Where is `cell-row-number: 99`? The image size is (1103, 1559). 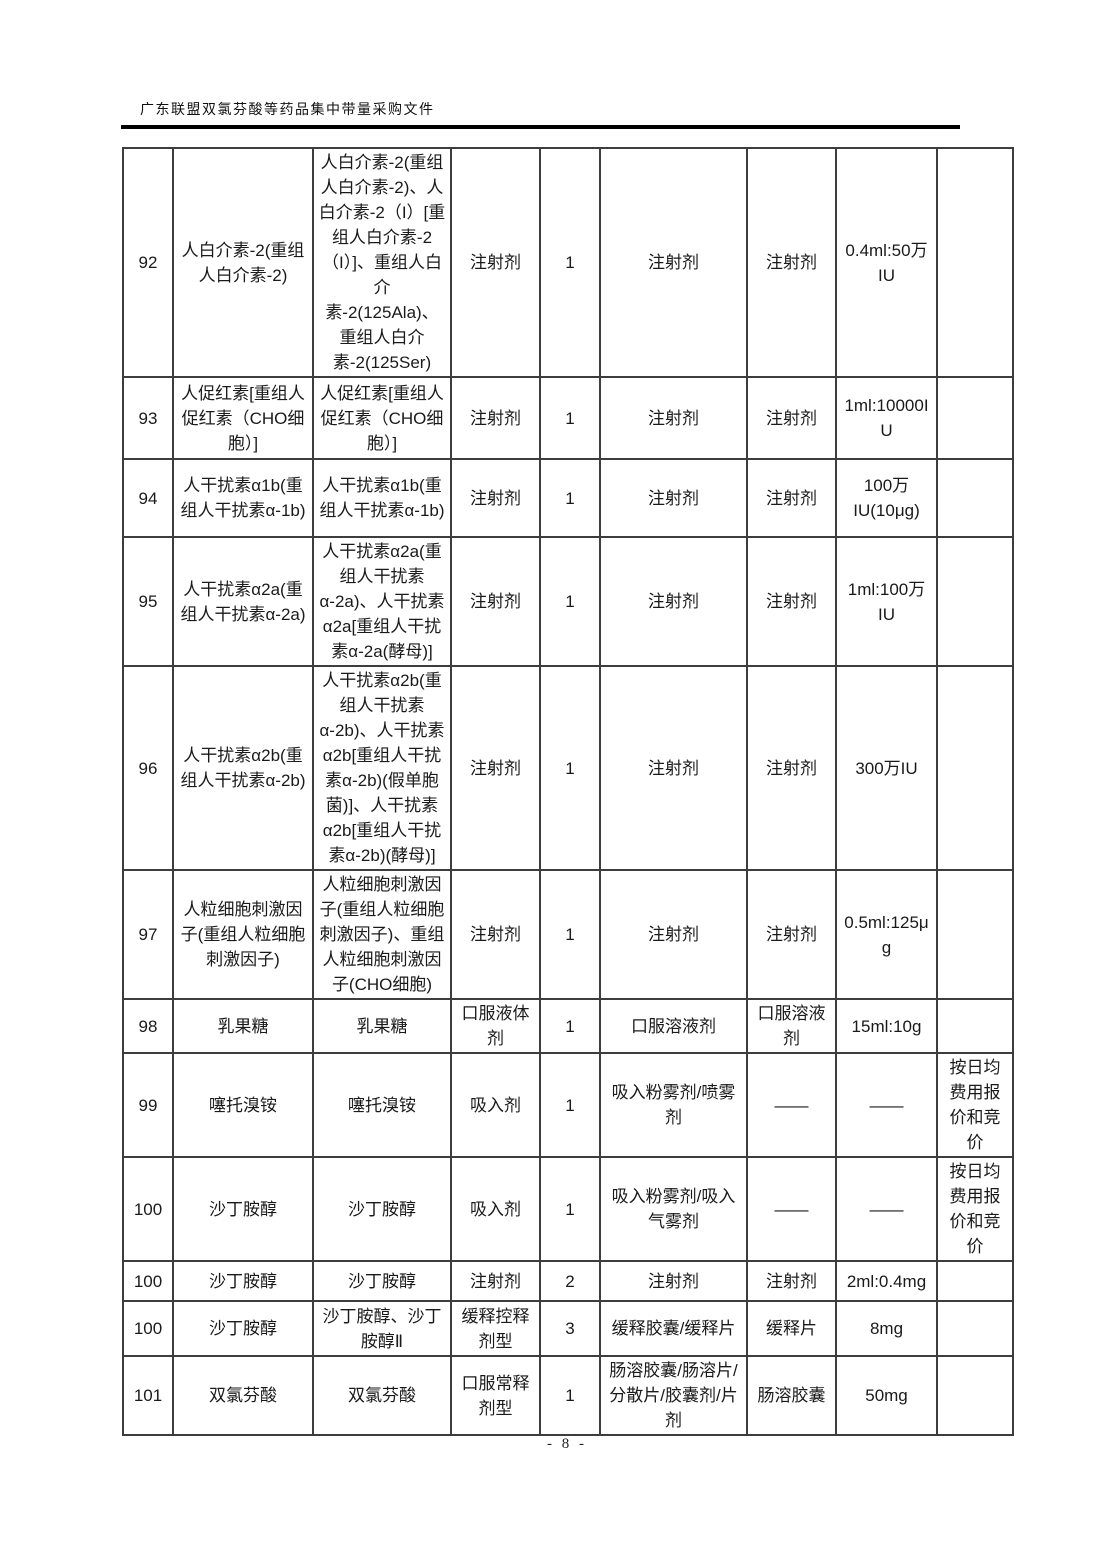
cell-row-number: 99 is located at coordinates (148, 1105).